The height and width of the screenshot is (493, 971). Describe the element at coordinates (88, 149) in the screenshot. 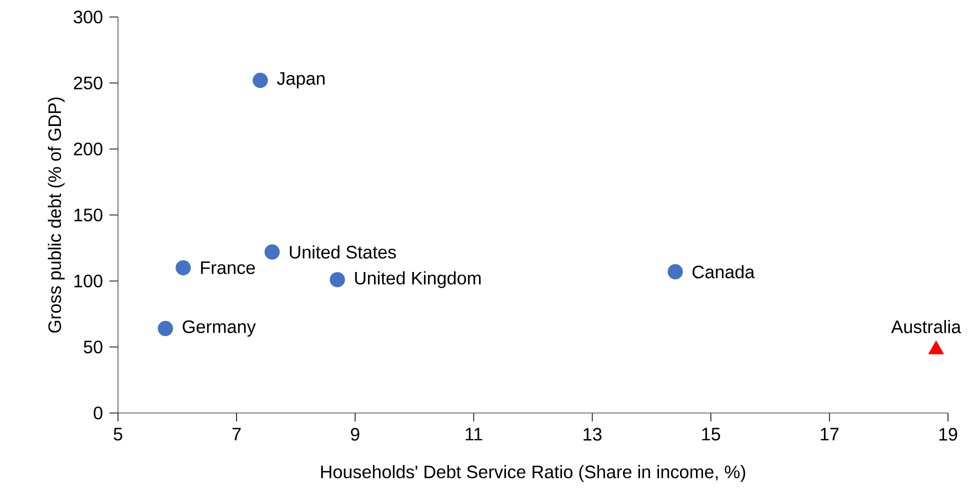

I see `y-tick-label: 200` at that location.